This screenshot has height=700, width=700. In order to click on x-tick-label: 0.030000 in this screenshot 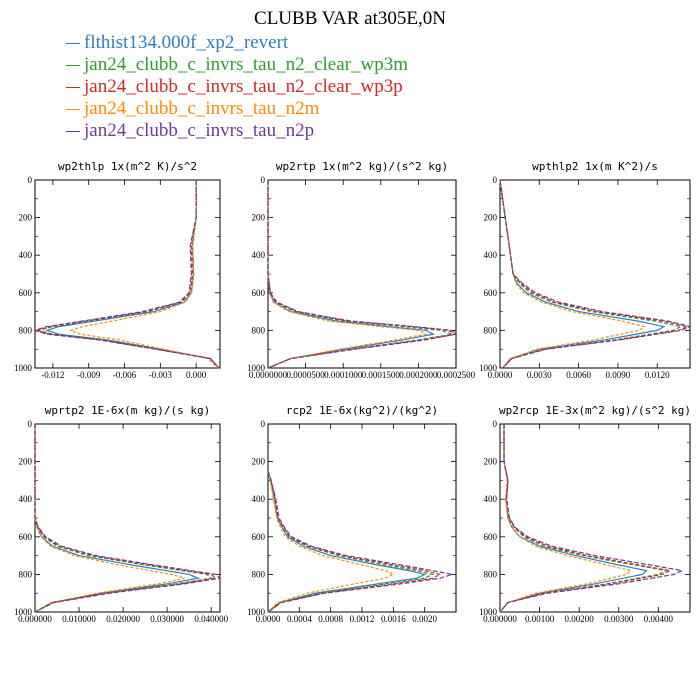, I will do `click(167, 619)`.